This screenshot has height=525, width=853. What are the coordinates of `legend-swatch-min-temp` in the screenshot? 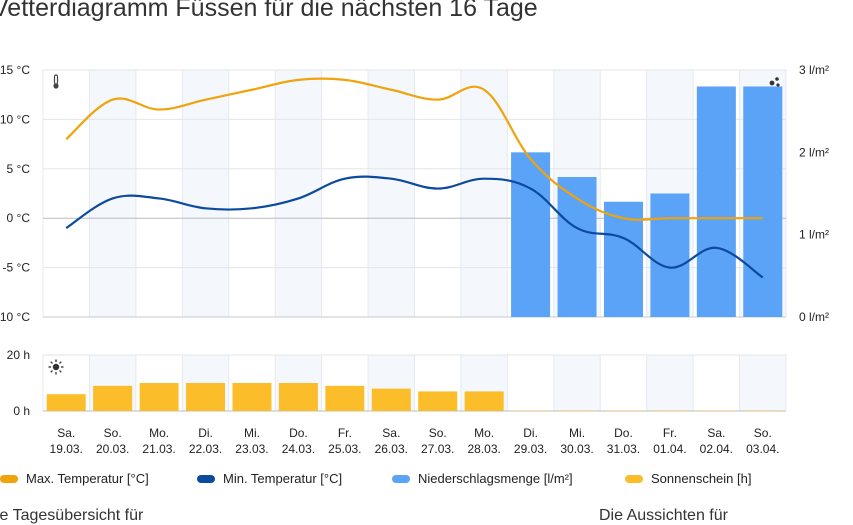 It's located at (206, 479).